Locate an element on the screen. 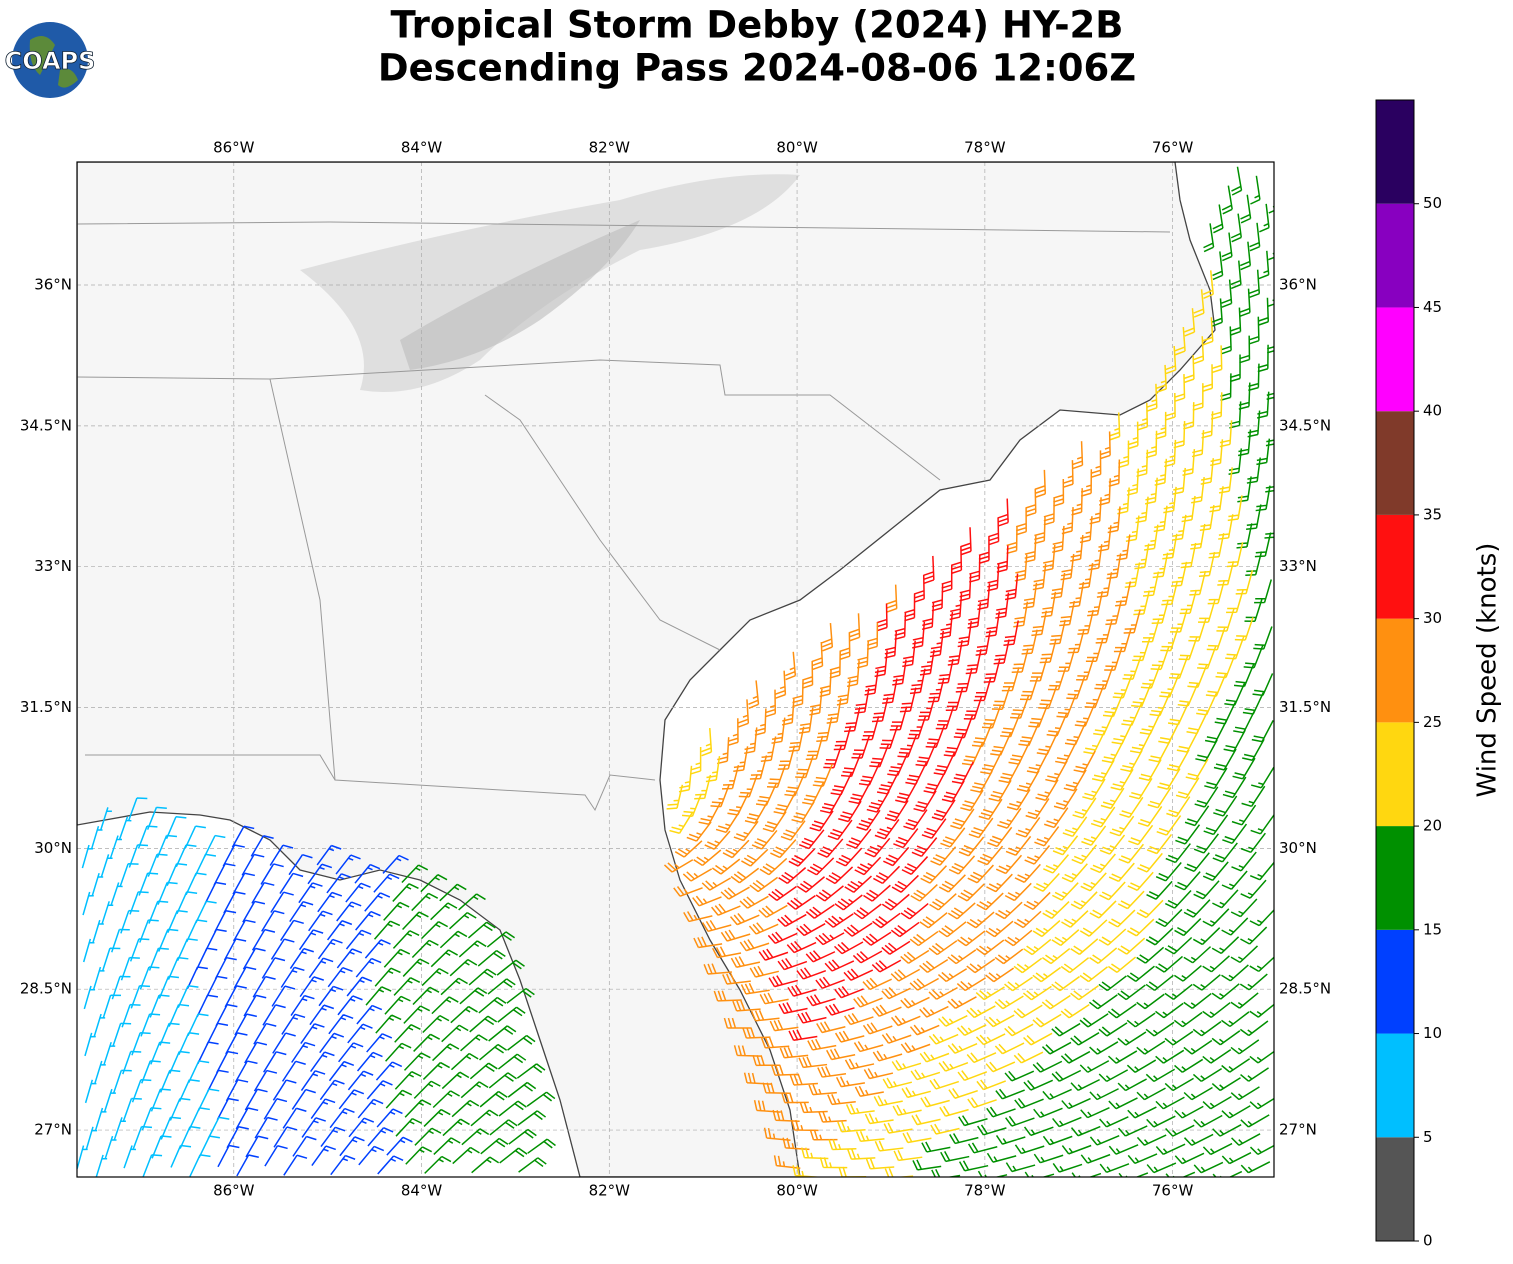 This screenshot has width=1513, height=1264. colorbar-frame is located at coordinates (1395, 670).